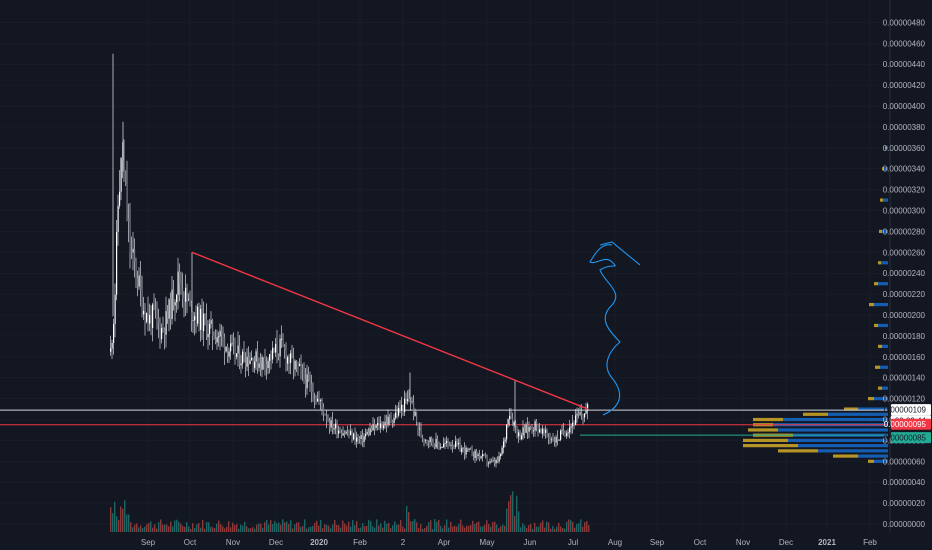 This screenshot has height=550, width=932. What do you see at coordinates (700, 542) in the screenshot?
I see `time-tick-label: Oct` at bounding box center [700, 542].